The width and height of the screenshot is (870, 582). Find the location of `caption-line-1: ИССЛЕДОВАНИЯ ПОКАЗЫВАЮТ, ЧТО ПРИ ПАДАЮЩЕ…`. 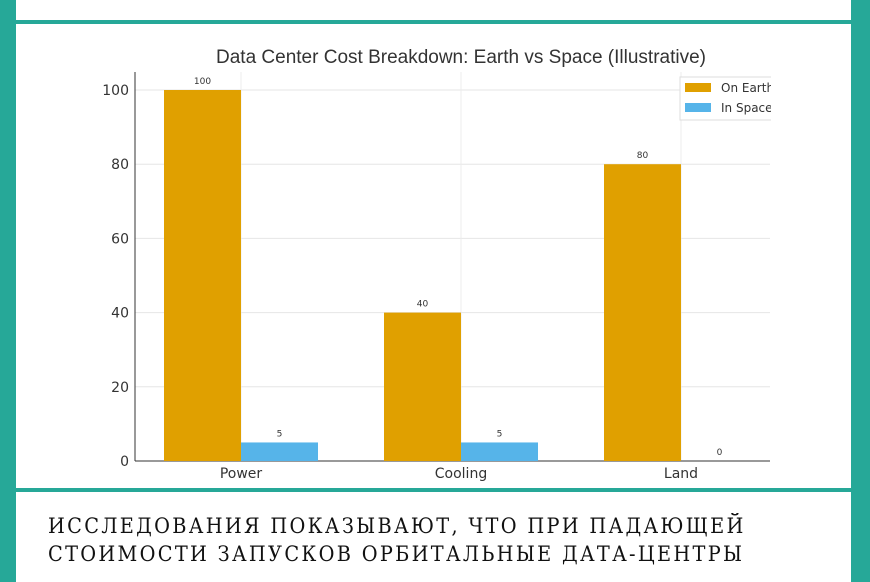

caption-line-1: ИССЛЕДОВАНИЯ ПОКАЗЫВАЮТ, ЧТО ПРИ ПАДАЮЩЕ… is located at coordinates (397, 526).